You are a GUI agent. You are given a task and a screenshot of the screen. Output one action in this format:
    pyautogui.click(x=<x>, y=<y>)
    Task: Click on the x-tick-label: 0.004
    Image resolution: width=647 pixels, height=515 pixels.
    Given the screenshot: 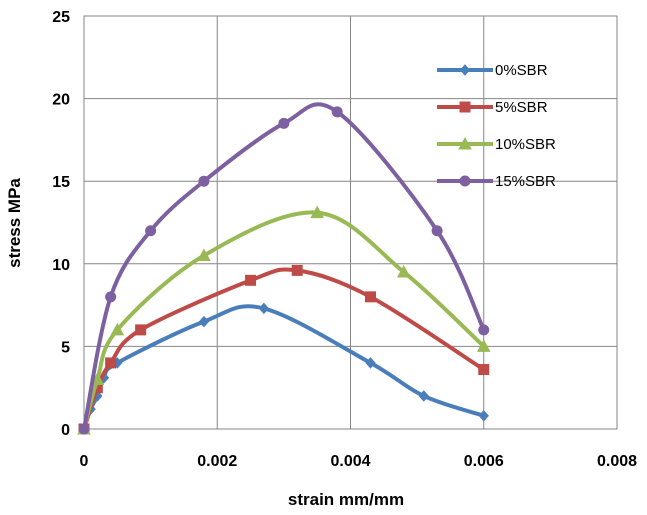 What is the action you would take?
    pyautogui.click(x=350, y=461)
    